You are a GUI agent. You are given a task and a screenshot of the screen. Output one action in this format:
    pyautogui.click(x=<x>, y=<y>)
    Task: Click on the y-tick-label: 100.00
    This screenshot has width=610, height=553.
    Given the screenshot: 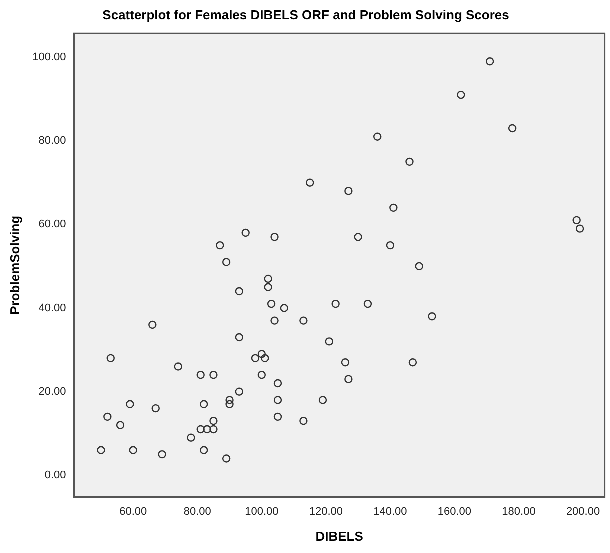 What is the action you would take?
    pyautogui.click(x=49, y=57)
    